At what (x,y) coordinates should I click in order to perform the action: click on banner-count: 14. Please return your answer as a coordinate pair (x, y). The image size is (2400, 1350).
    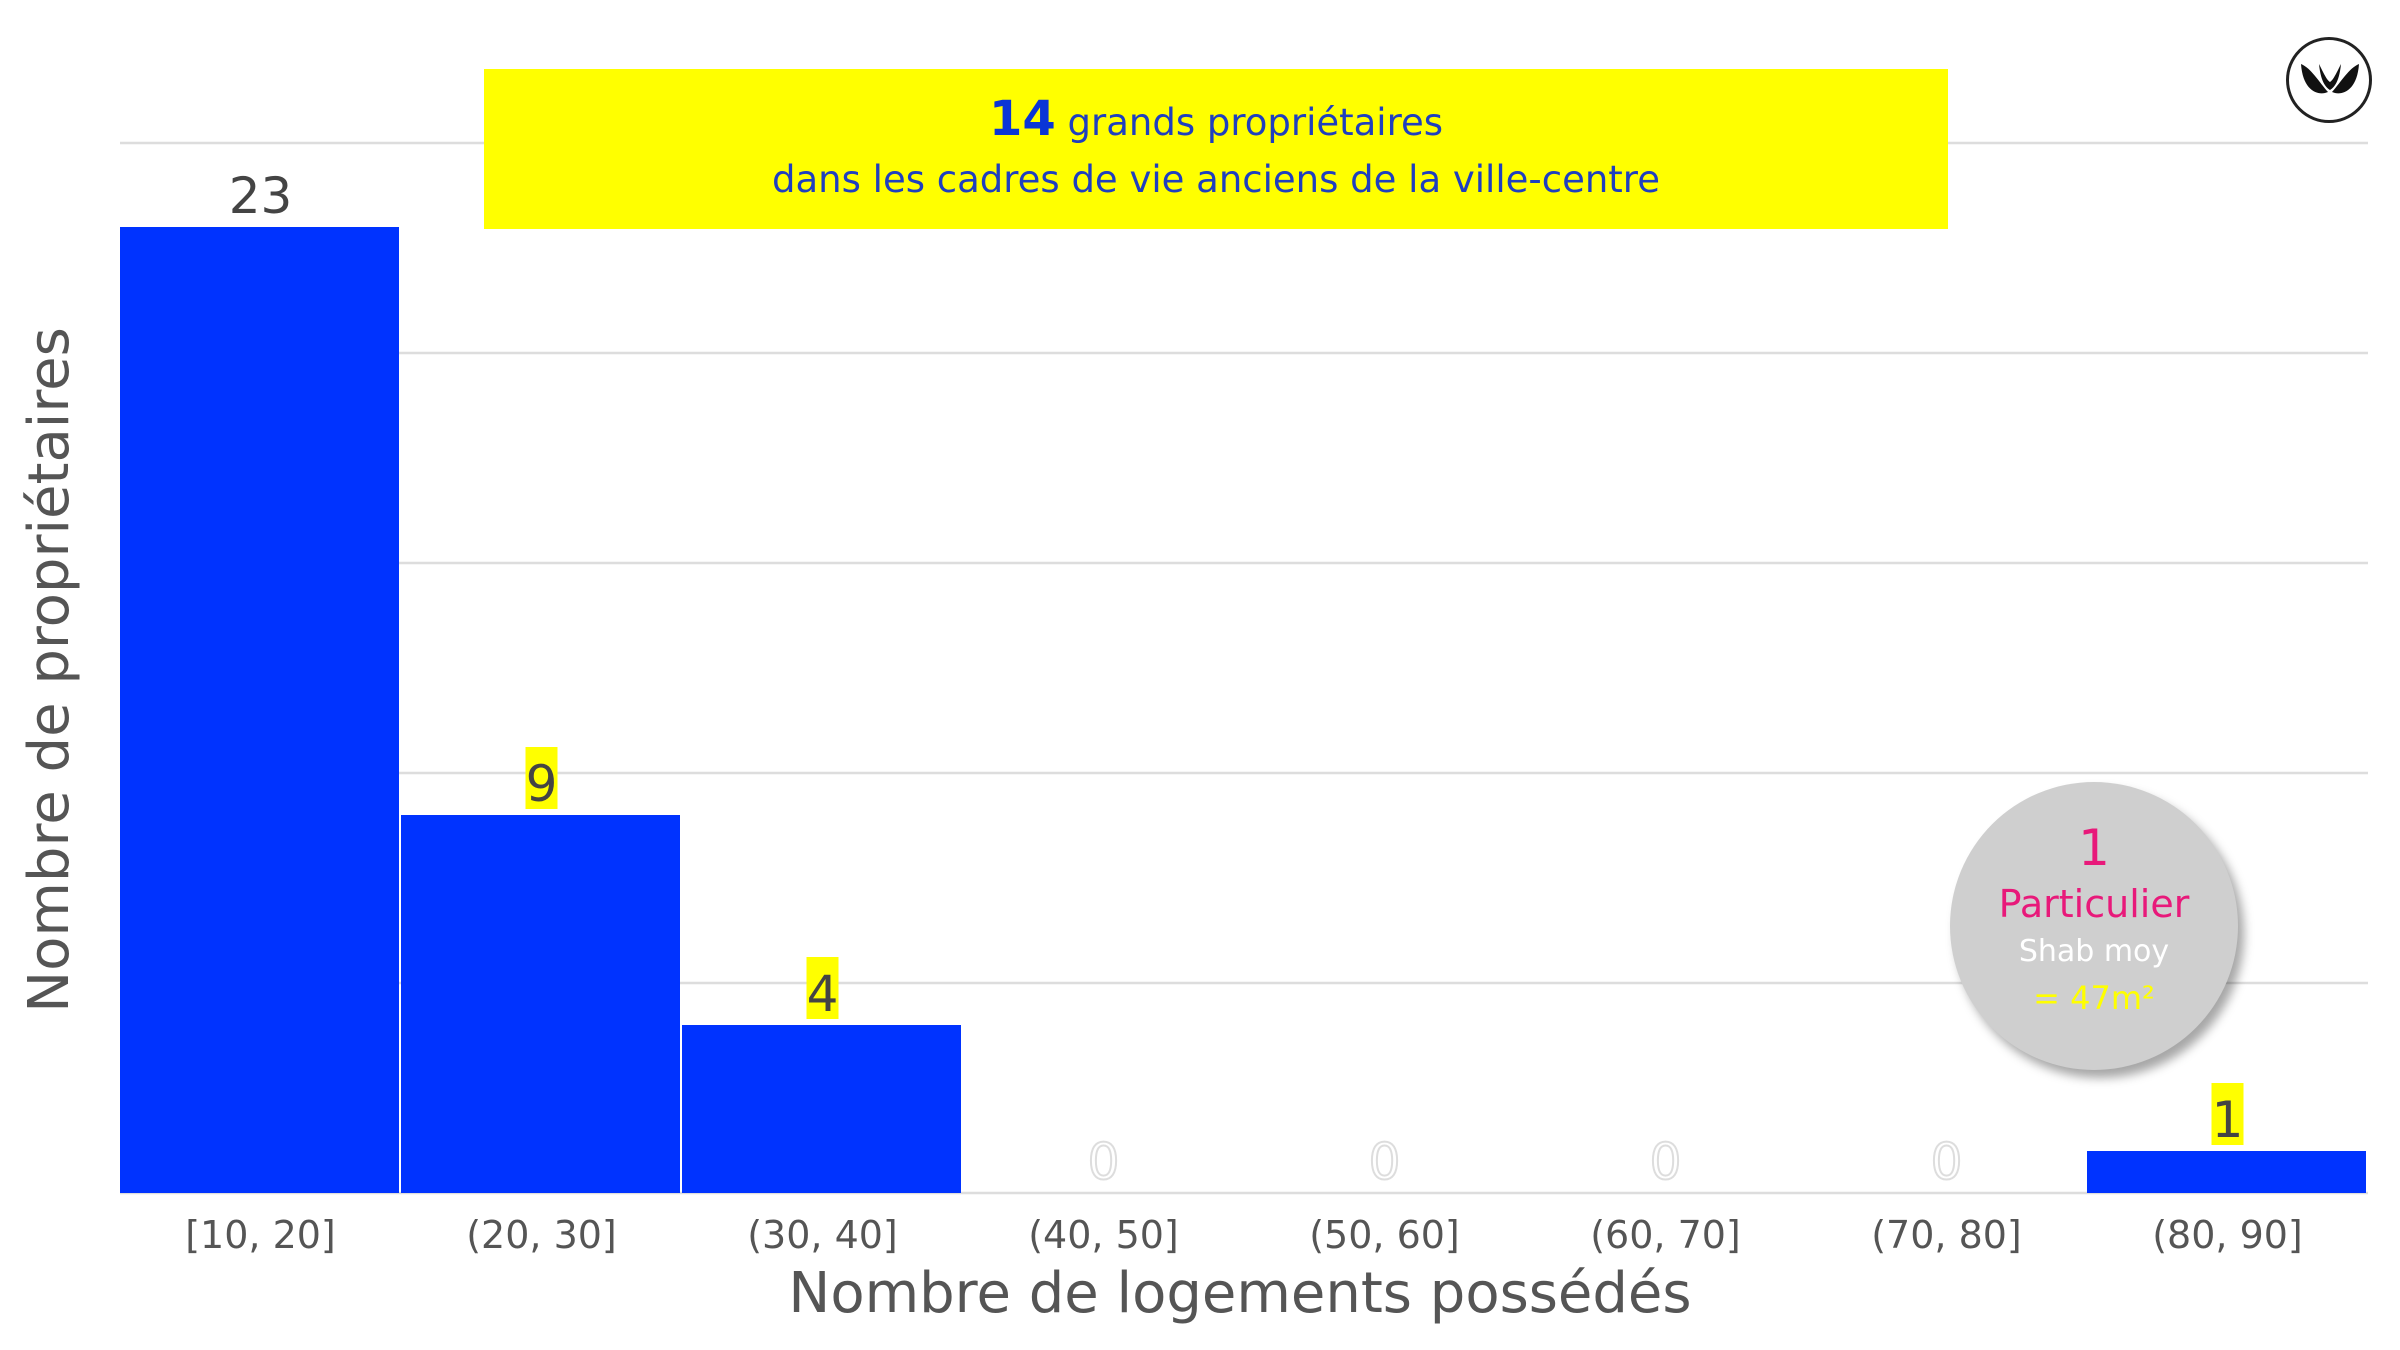
    Looking at the image, I should click on (1022, 119).